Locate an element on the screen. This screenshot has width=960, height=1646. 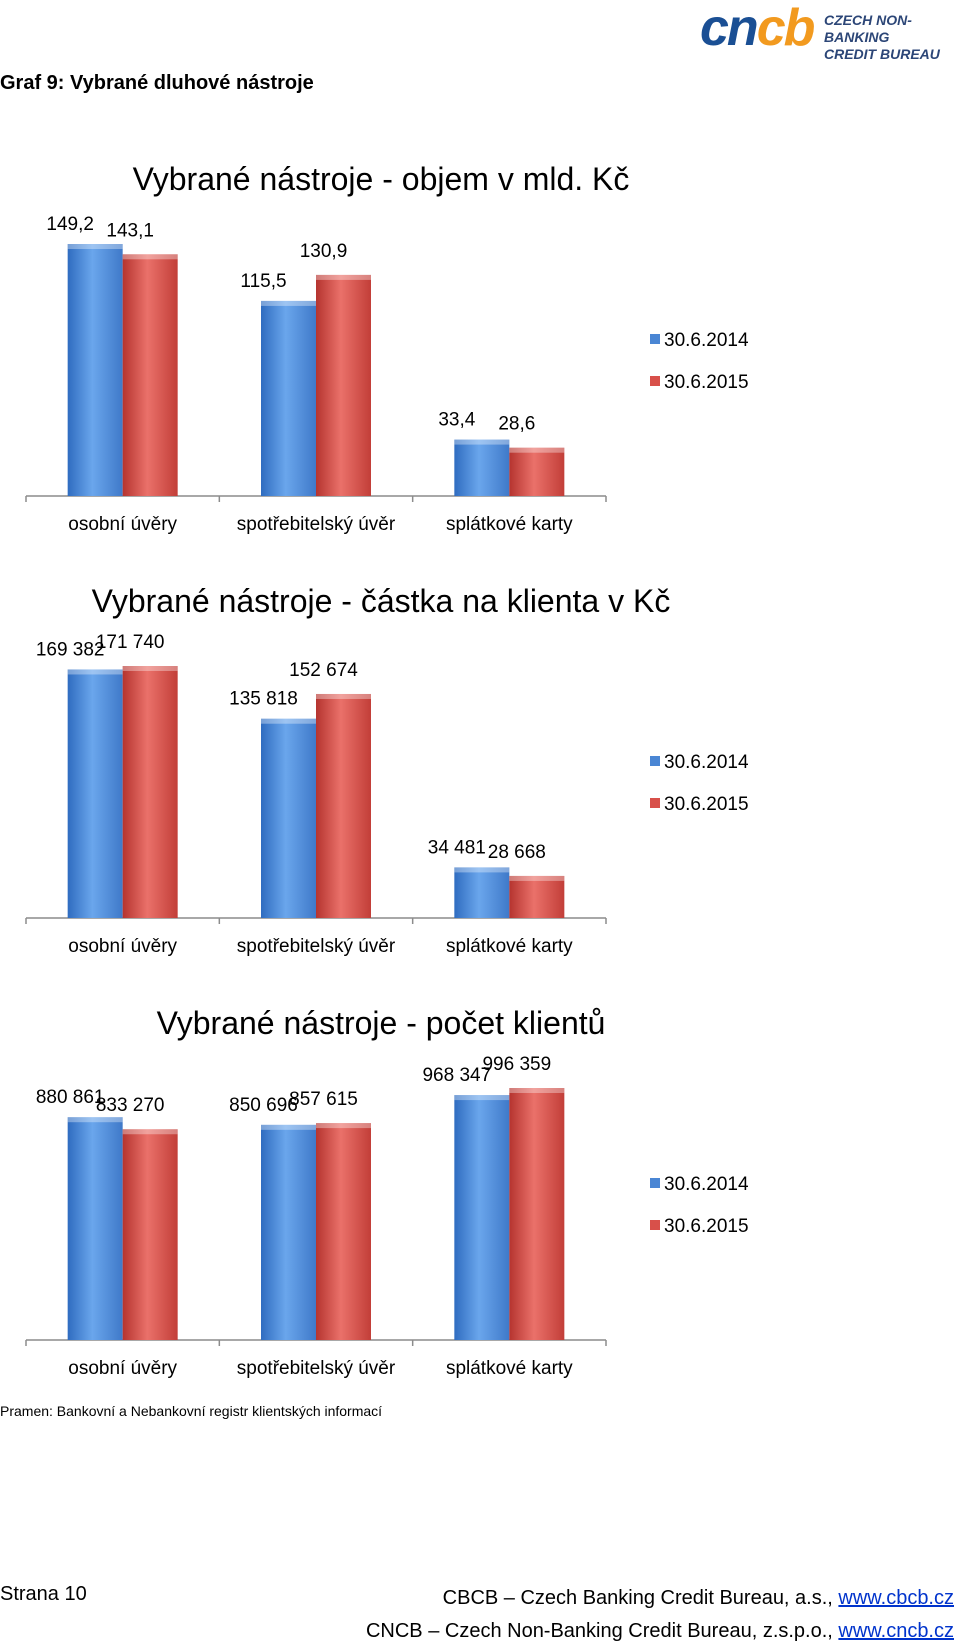
logo-mark-part-1: cn is located at coordinates (729, 28).